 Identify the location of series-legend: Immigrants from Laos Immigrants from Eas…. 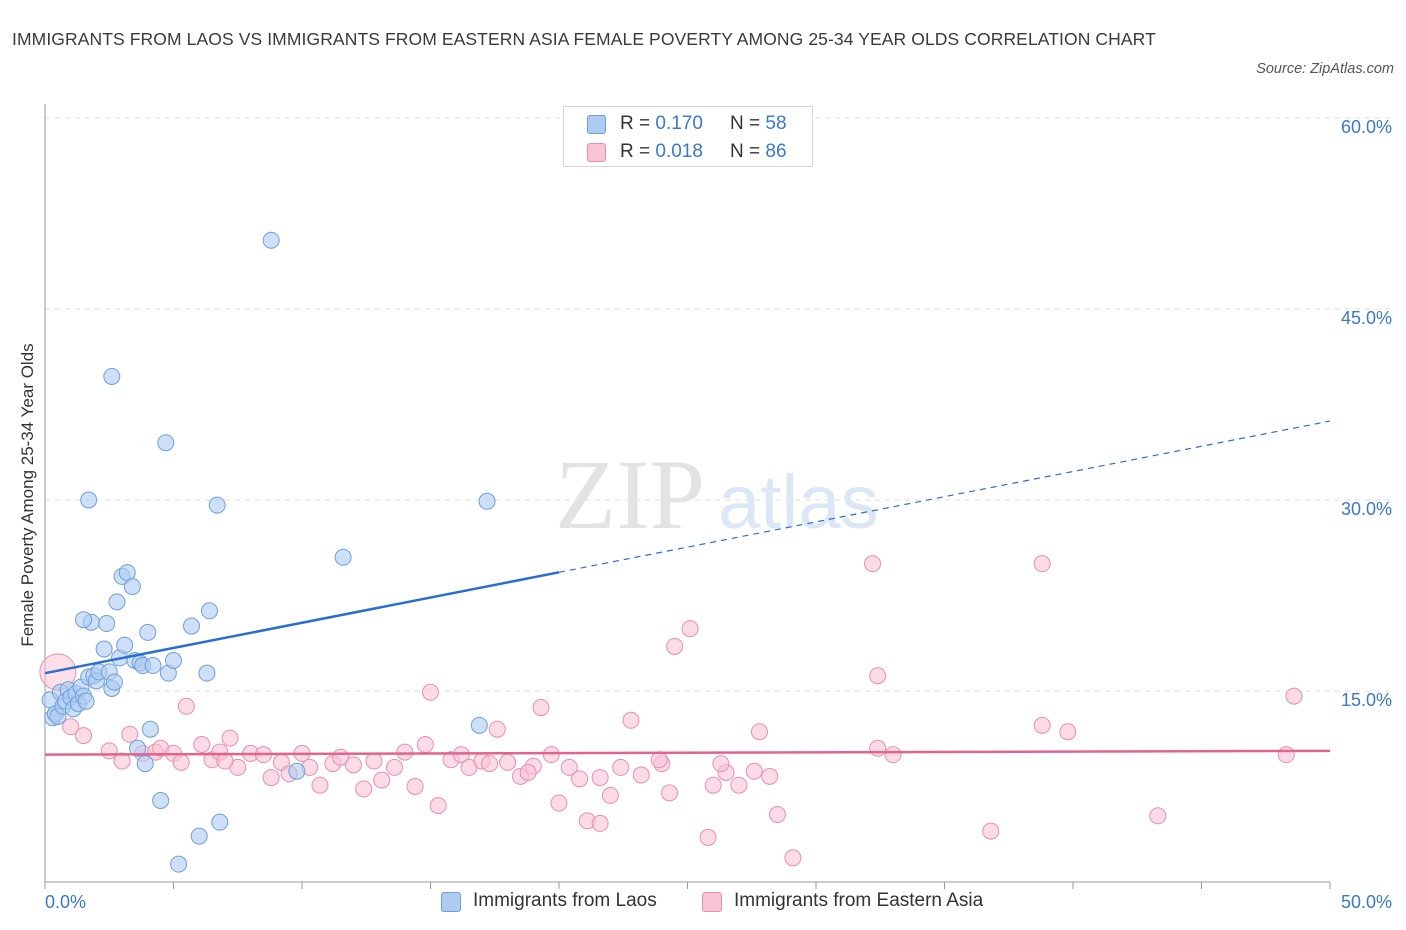
(703, 903).